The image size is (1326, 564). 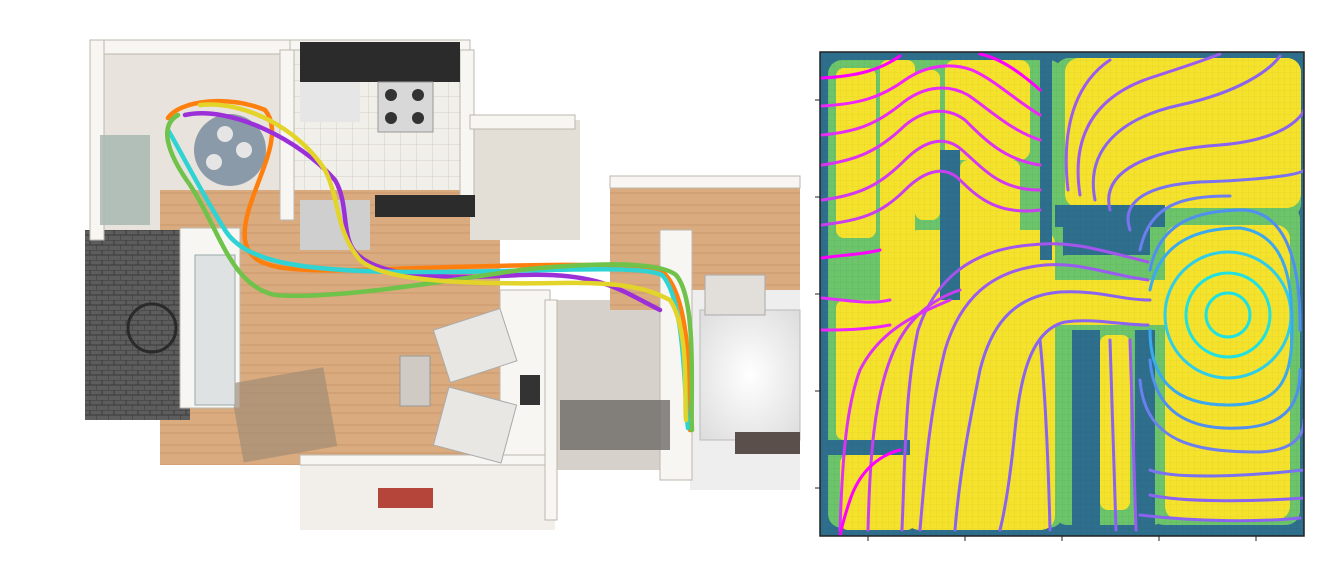 I want to click on trajectory-purple, so click(x=422, y=212).